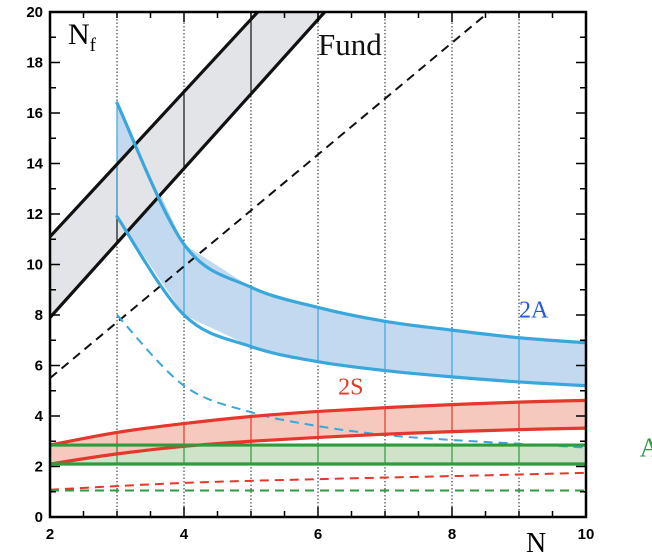 Image resolution: width=652 pixels, height=554 pixels. What do you see at coordinates (534, 311) in the screenshot?
I see `series-label-2a: 2A` at bounding box center [534, 311].